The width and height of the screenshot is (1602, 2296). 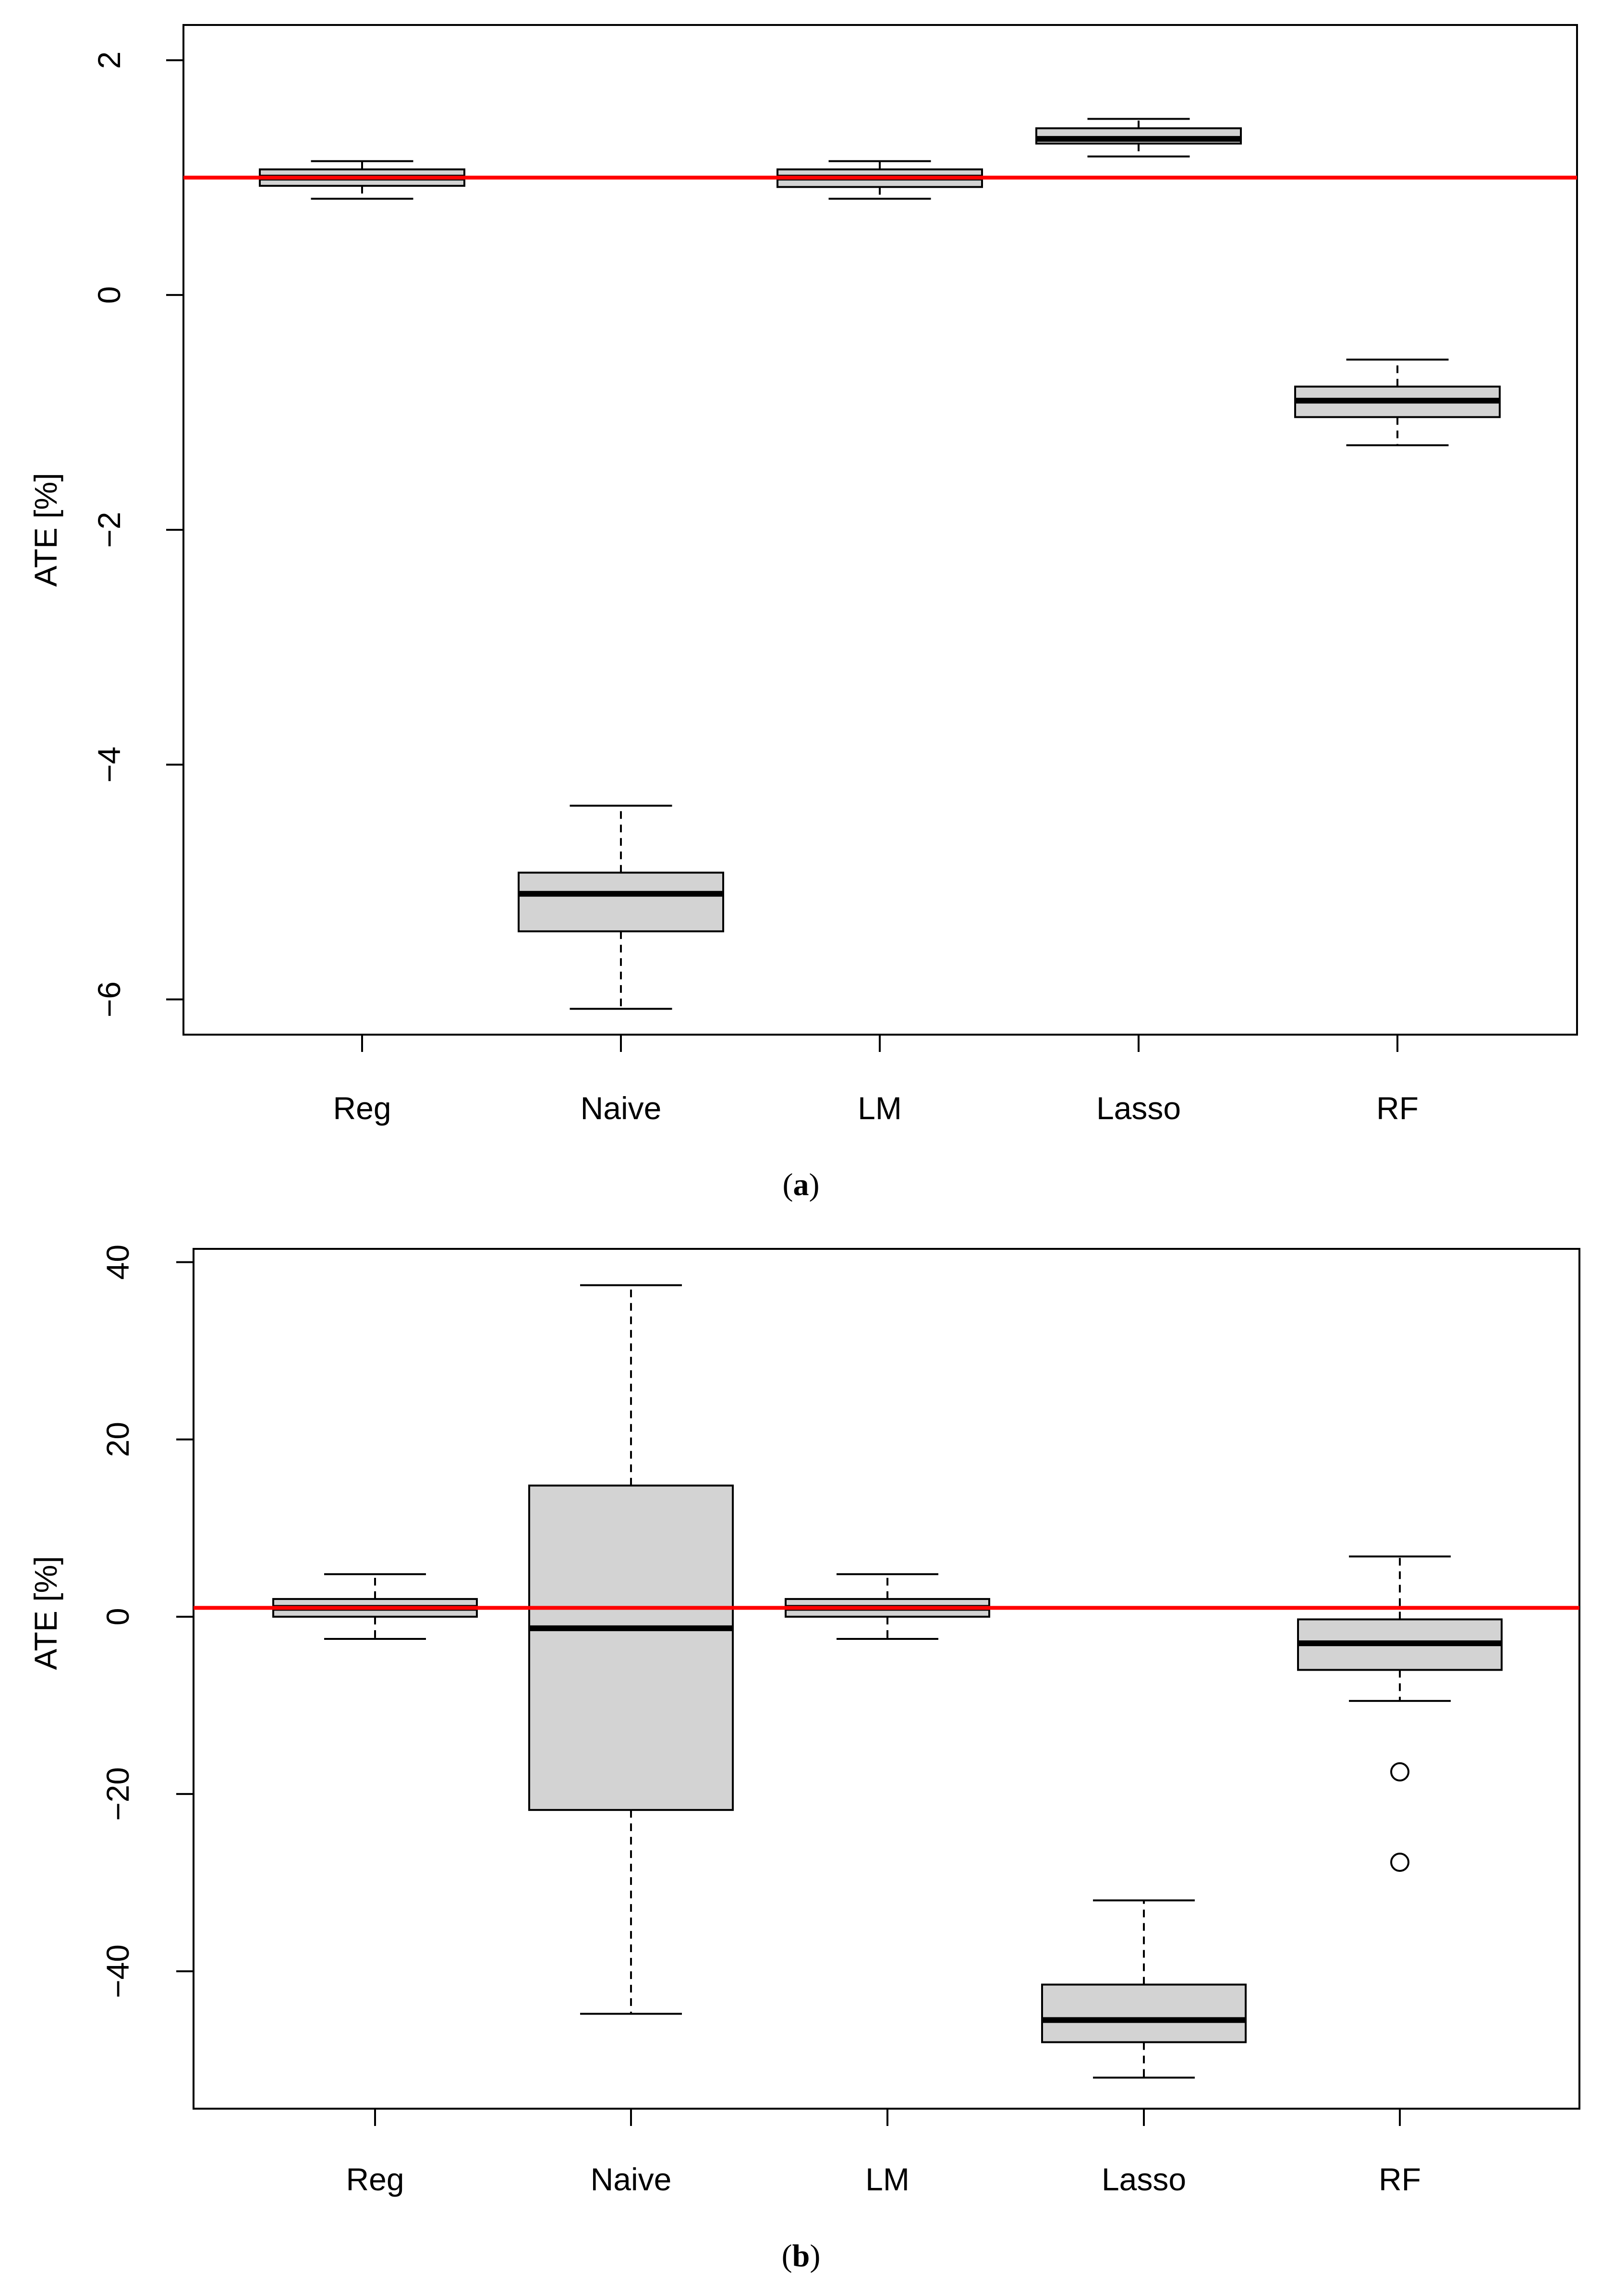 I want to click on box-lm, so click(x=880, y=180).